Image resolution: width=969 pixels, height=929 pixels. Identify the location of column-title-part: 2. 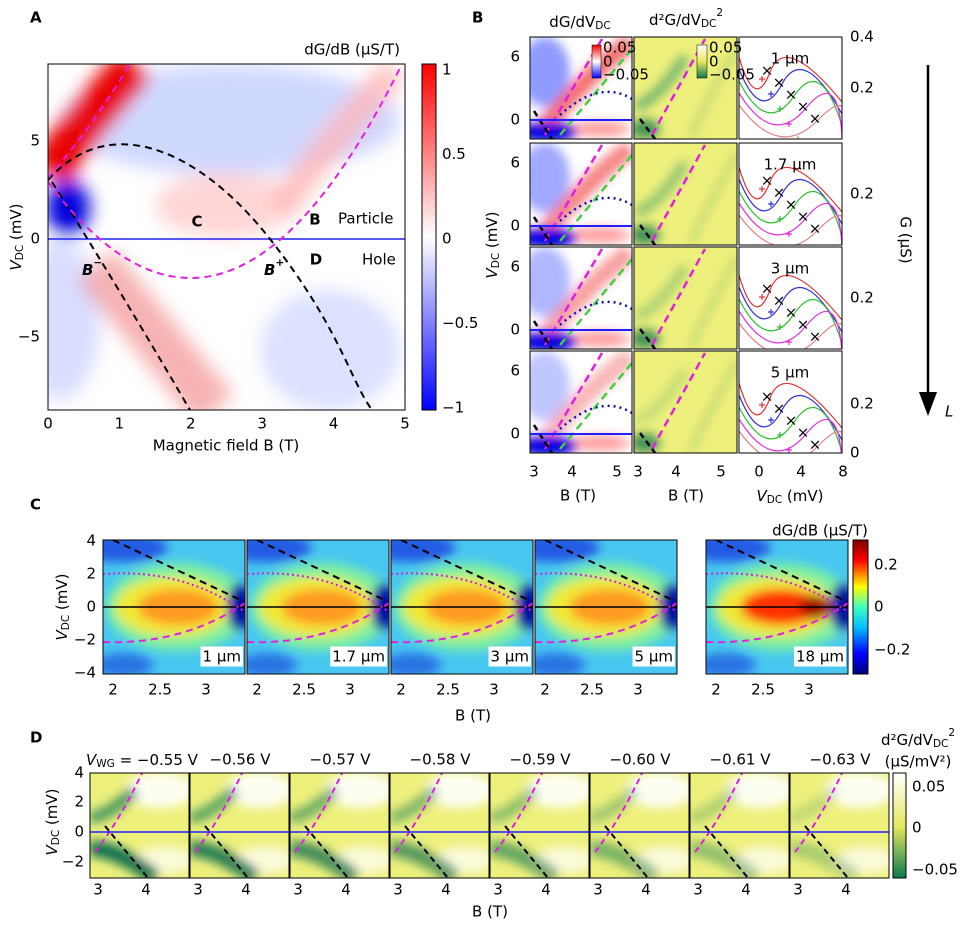
(719, 13).